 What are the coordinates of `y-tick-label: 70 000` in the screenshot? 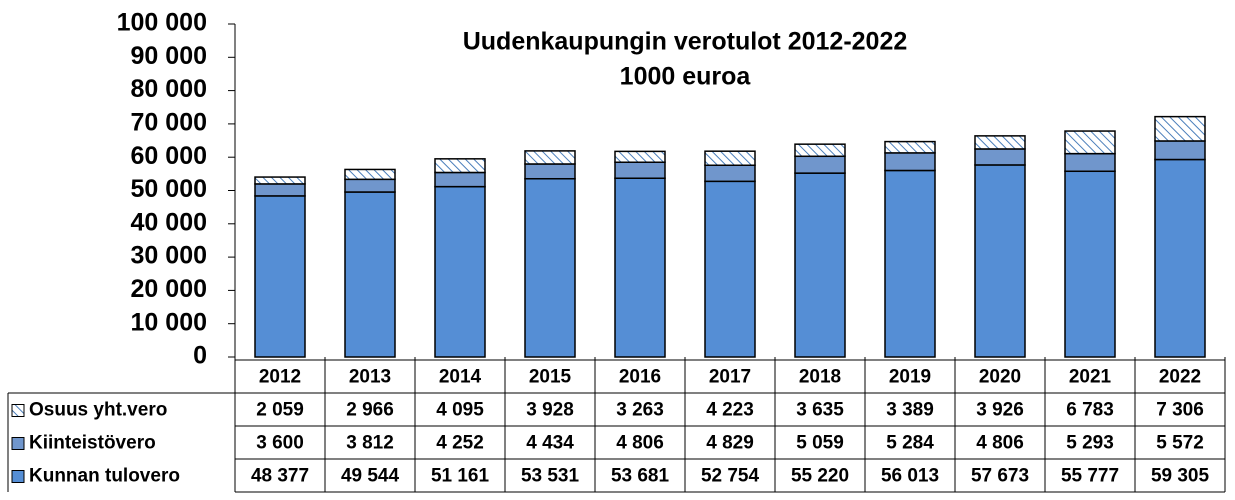 It's located at (169, 123).